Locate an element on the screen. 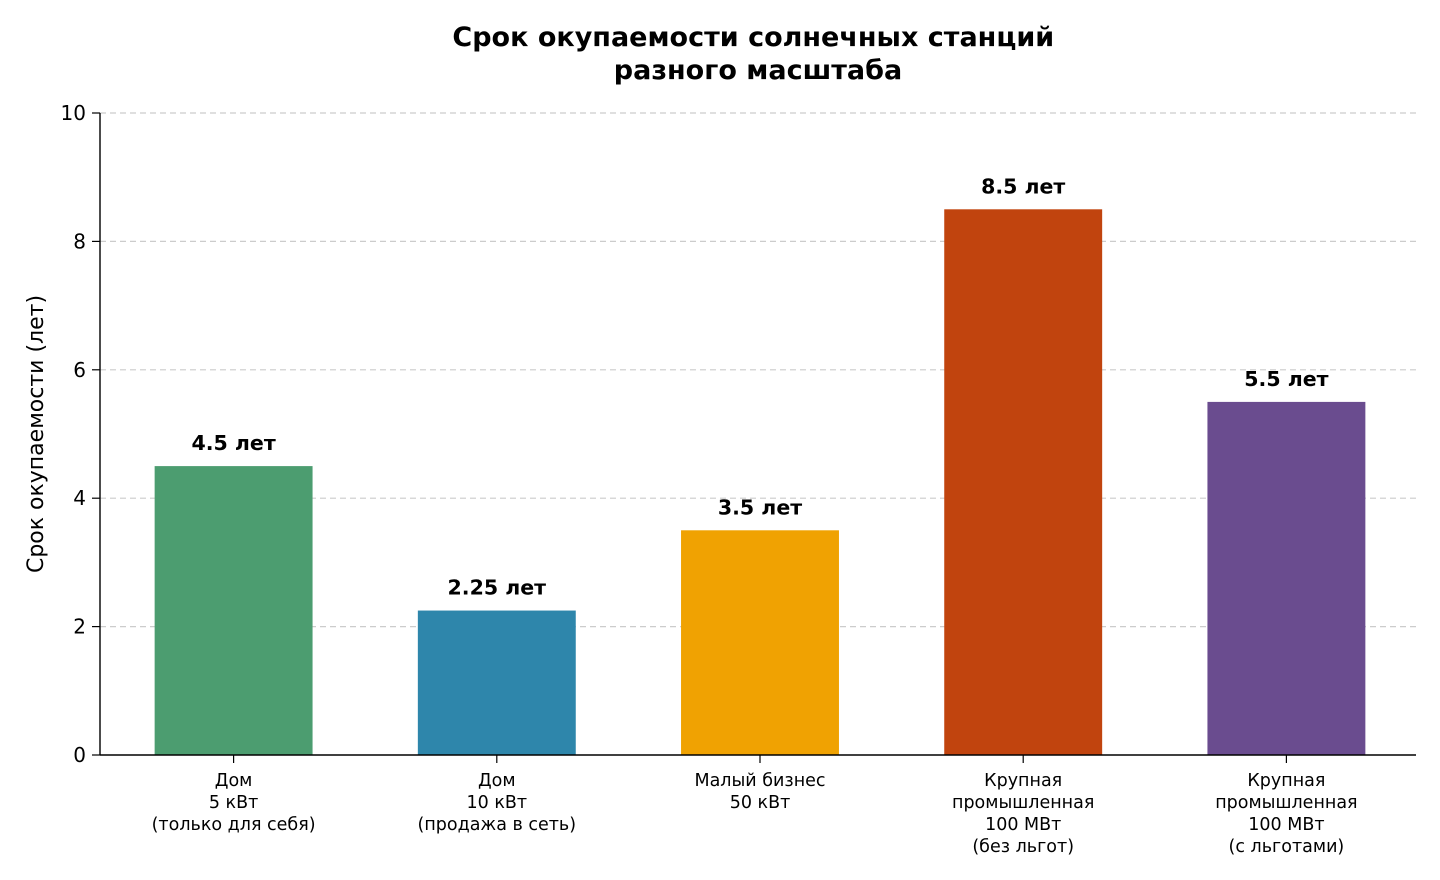 This screenshot has width=1440, height=880. x-tick-label: Дом 10 кВт (продажа в сеть) is located at coordinates (497, 803).